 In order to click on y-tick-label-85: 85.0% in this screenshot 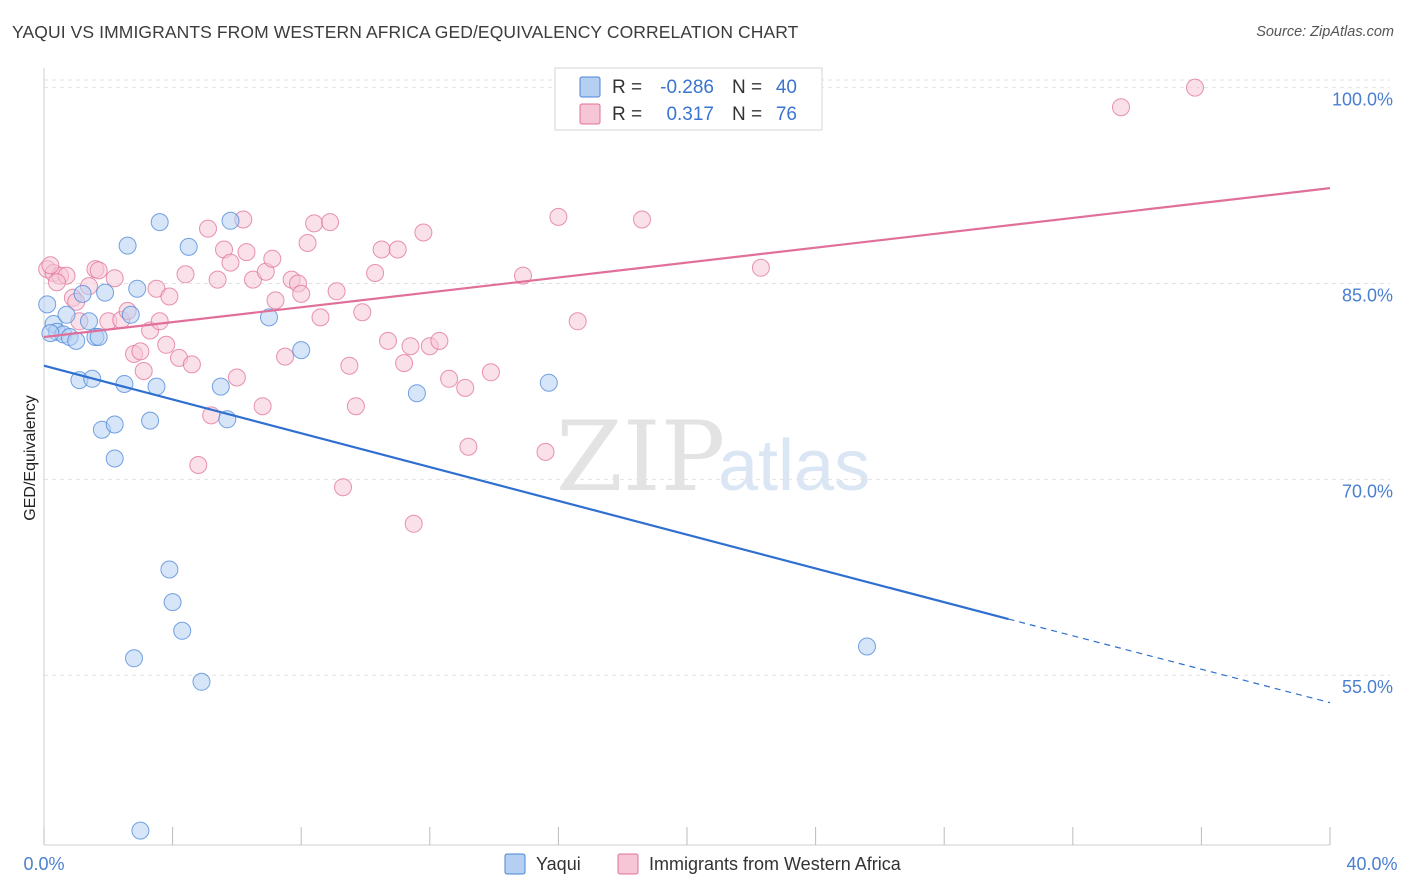, I will do `click(1367, 295)`.